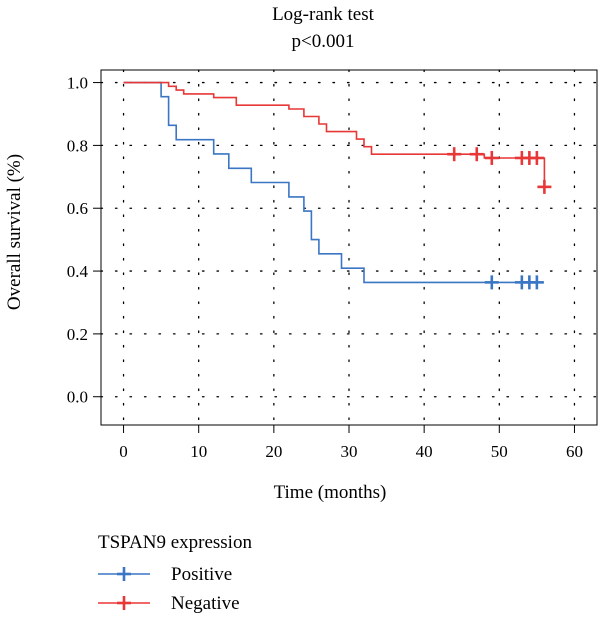 The image size is (600, 620). Describe the element at coordinates (323, 41) in the screenshot. I see `chart-subtitle: p<0.001` at that location.